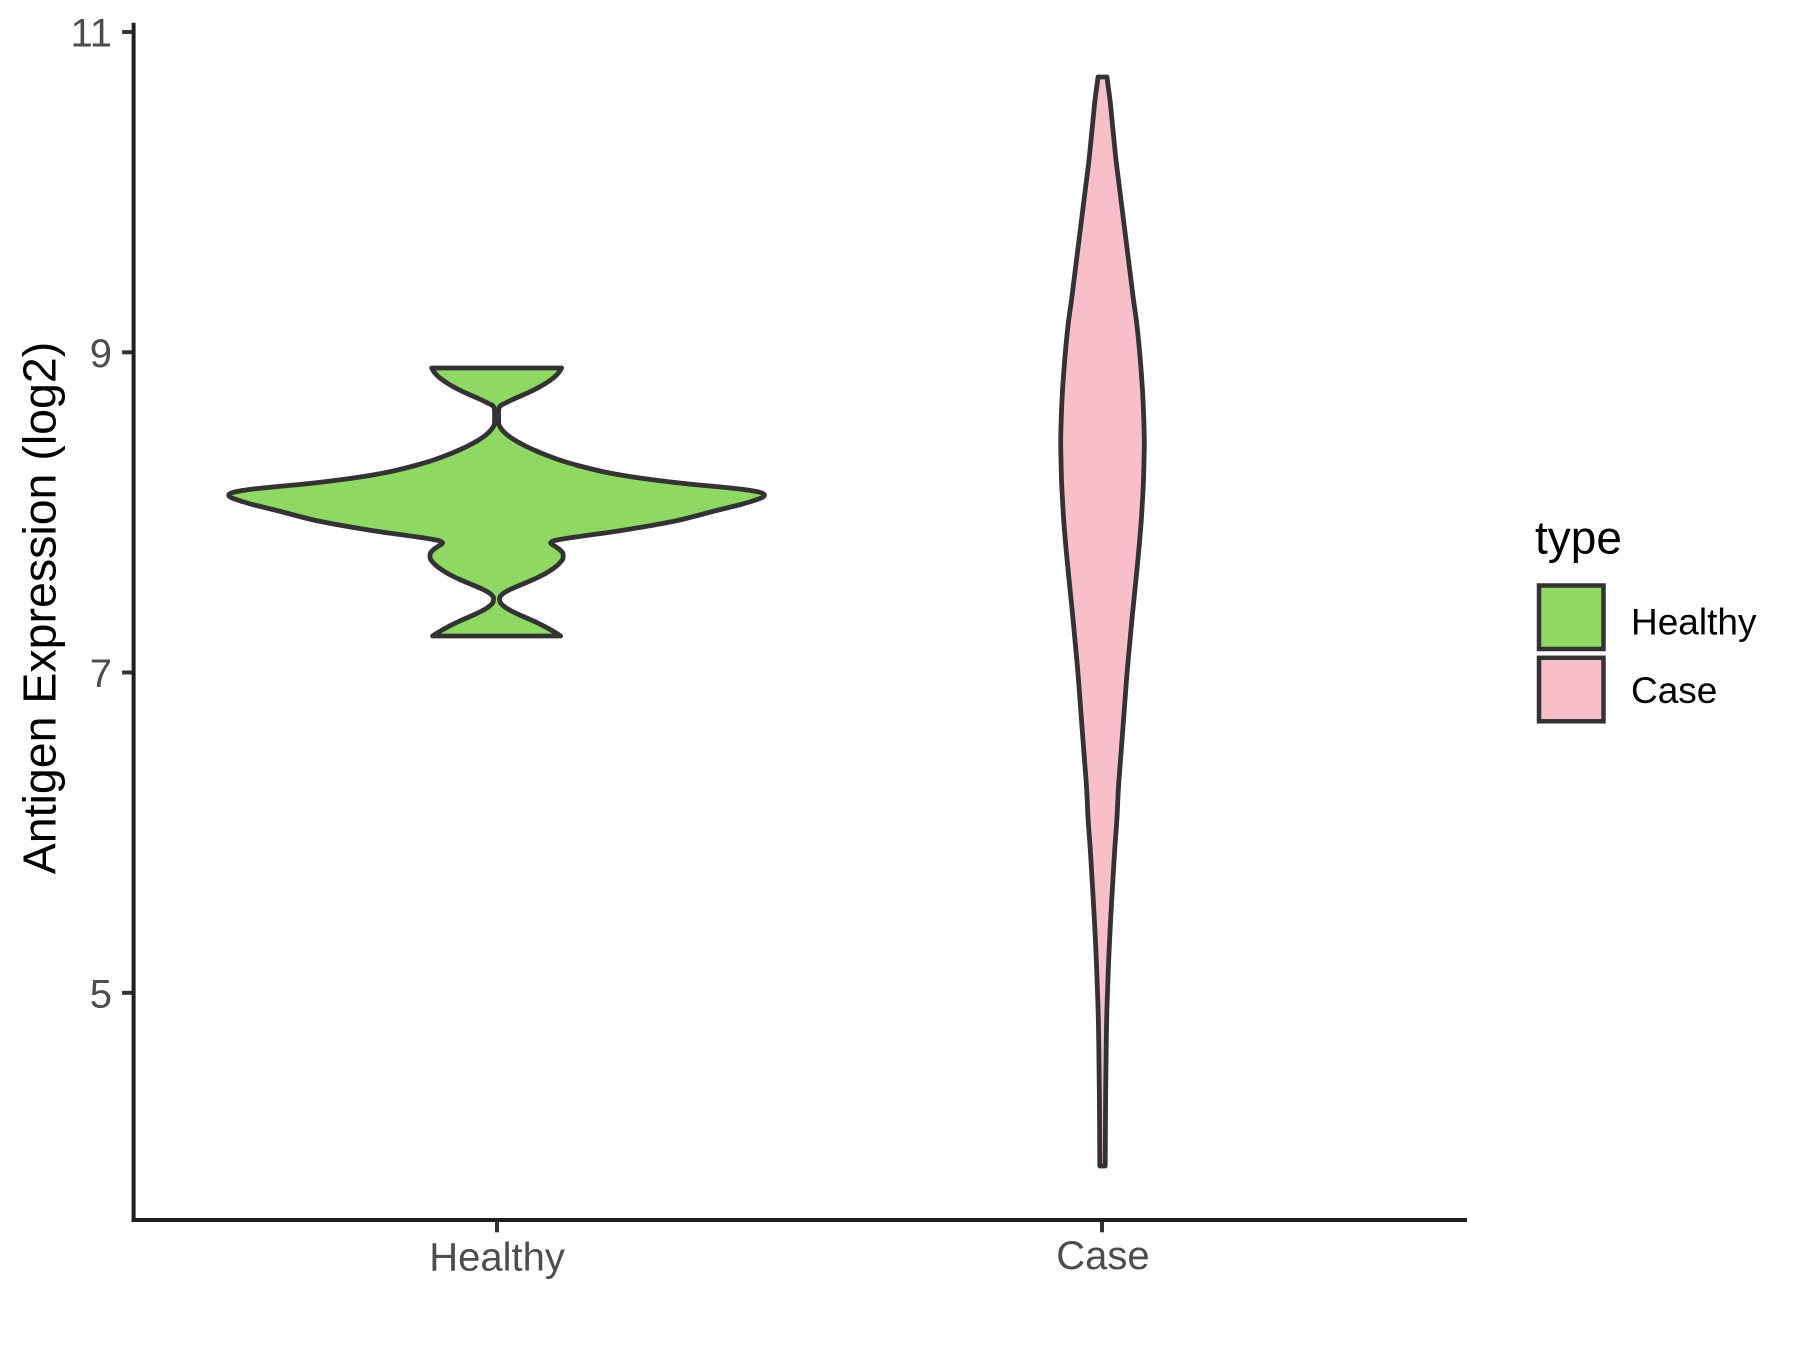  What do you see at coordinates (101, 994) in the screenshot?
I see `svg-text: 5` at bounding box center [101, 994].